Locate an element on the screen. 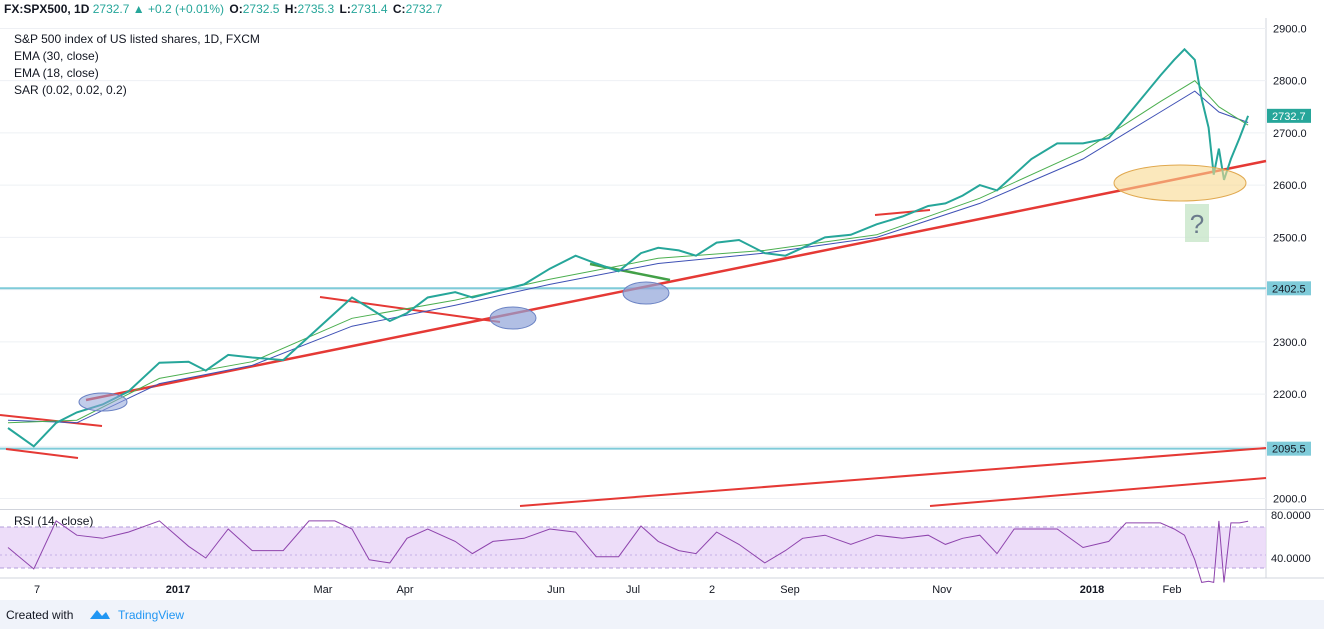 This screenshot has width=1324, height=629. question-box is located at coordinates (1197, 223).